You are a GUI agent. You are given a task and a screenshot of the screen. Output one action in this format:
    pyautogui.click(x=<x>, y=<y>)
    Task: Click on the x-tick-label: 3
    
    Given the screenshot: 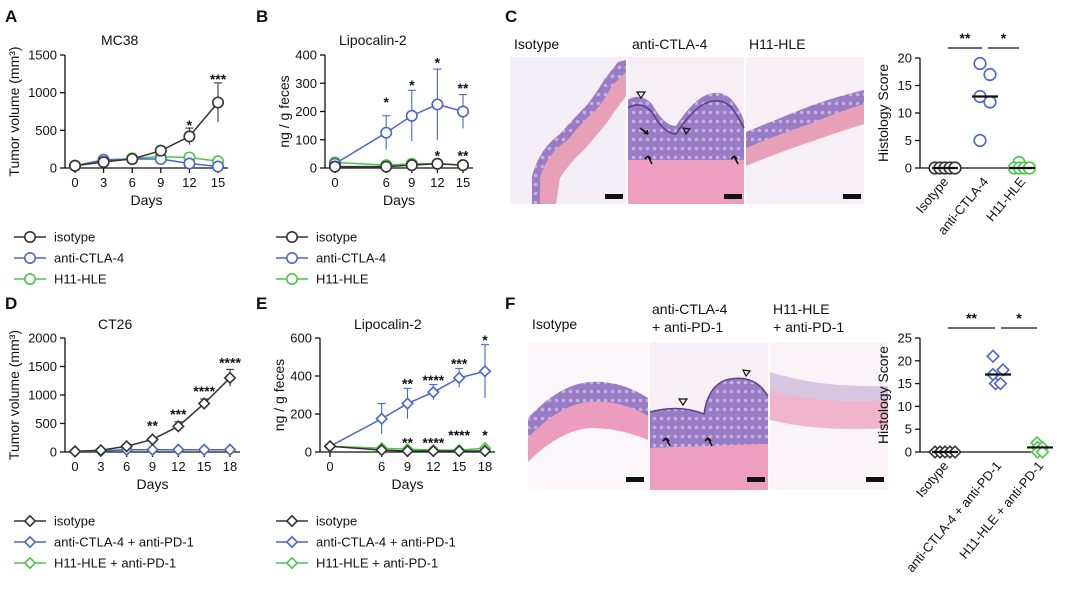 What is the action you would take?
    pyautogui.click(x=103, y=182)
    